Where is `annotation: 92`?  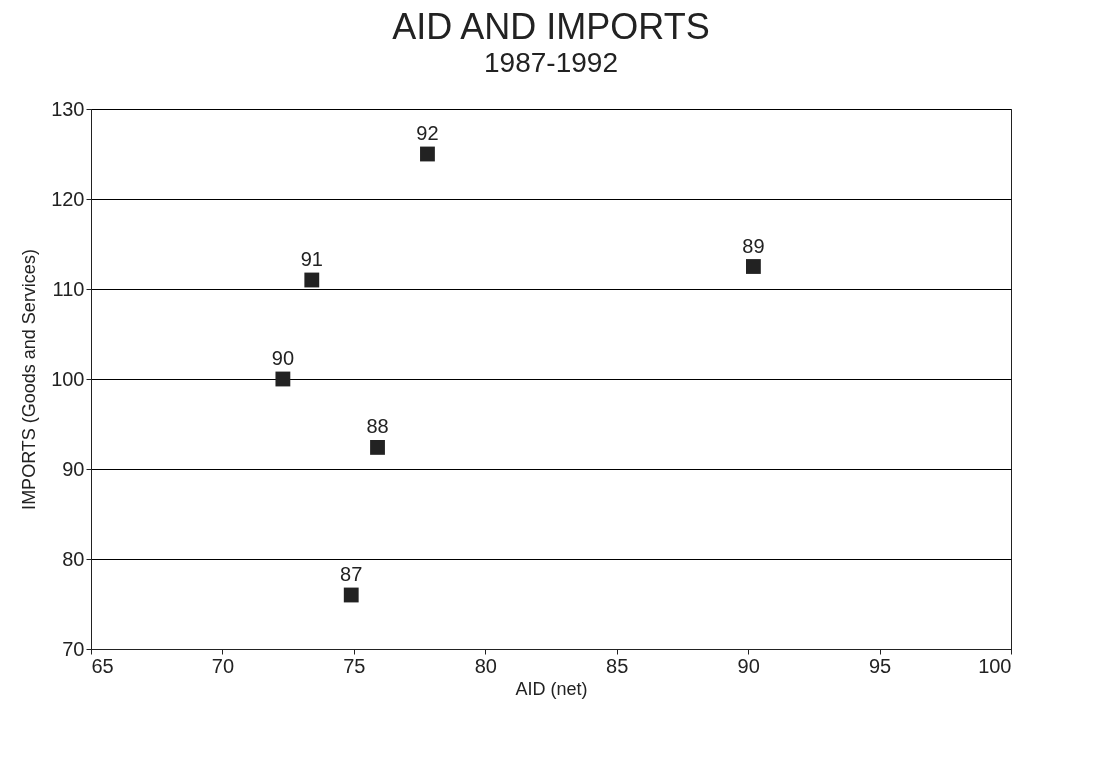 annotation: 92 is located at coordinates (427, 133).